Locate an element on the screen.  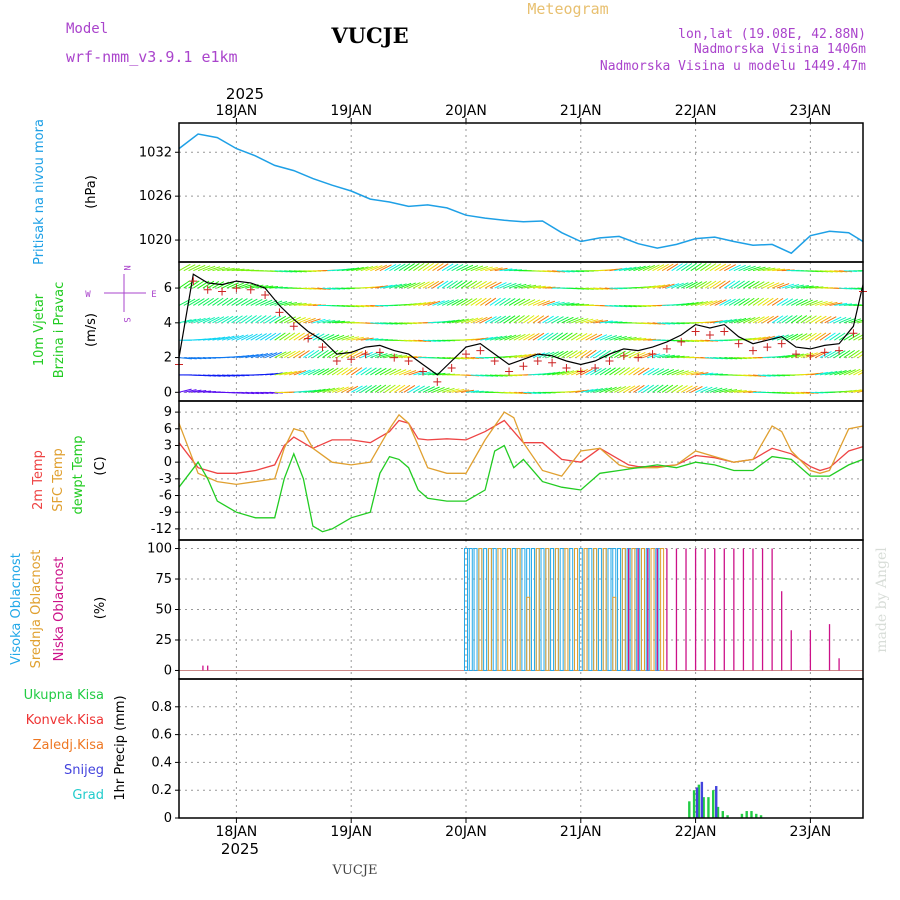
ytick-label-cloud-4: 0 is located at coordinates (168, 670).